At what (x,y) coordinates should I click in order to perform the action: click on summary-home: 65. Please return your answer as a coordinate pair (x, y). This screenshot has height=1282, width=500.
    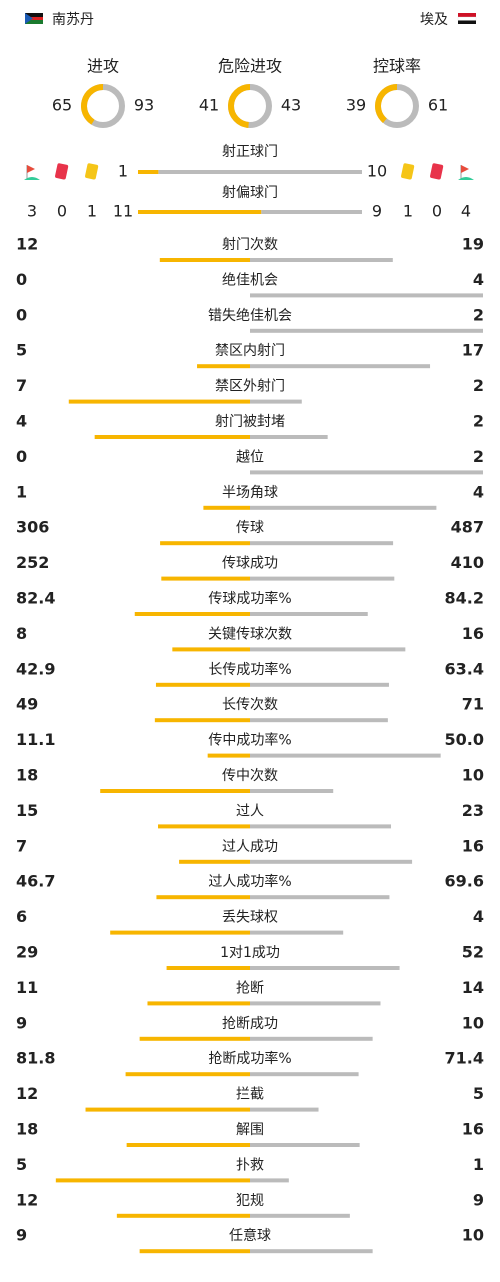
    Looking at the image, I should click on (62, 105).